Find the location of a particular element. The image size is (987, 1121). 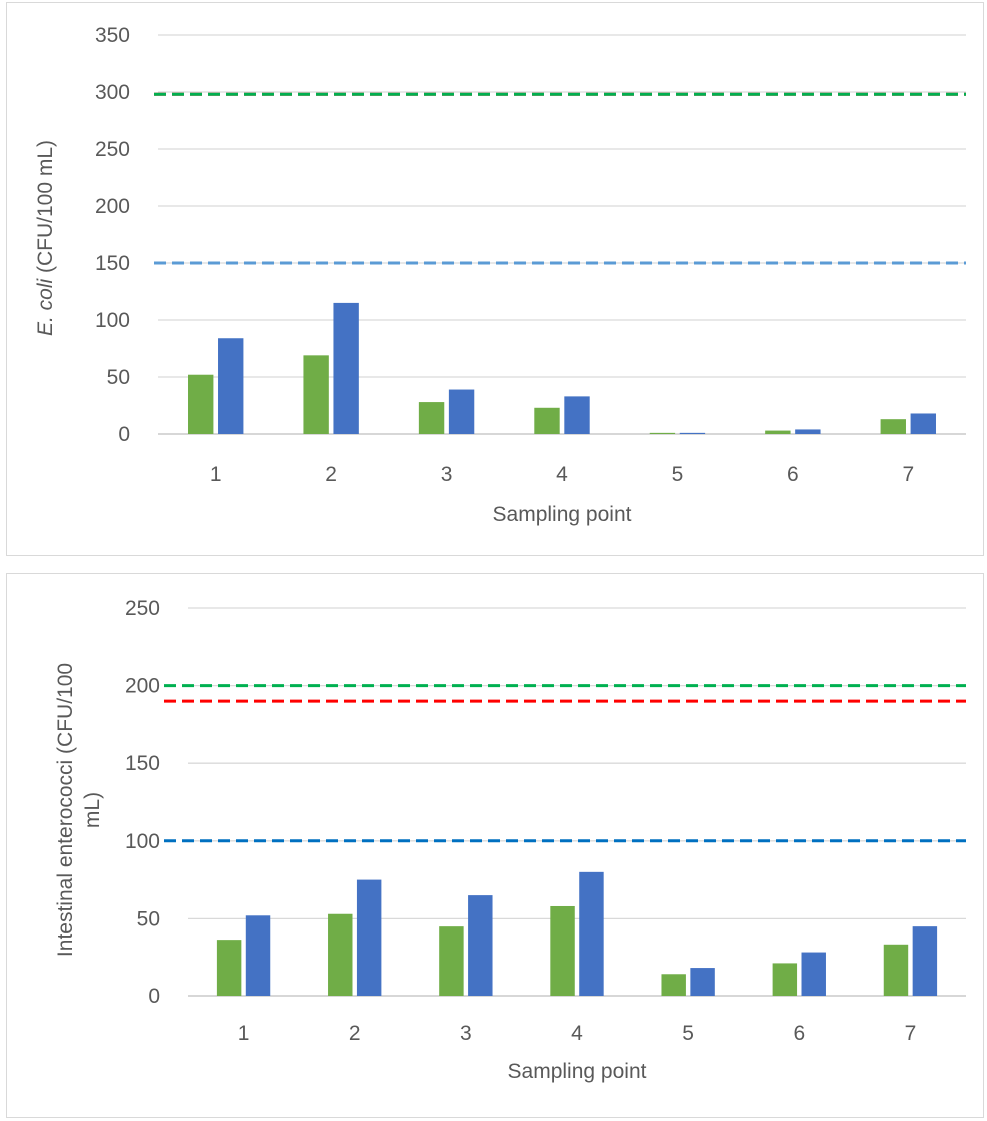

y-tick-label: 300 is located at coordinates (112, 92).